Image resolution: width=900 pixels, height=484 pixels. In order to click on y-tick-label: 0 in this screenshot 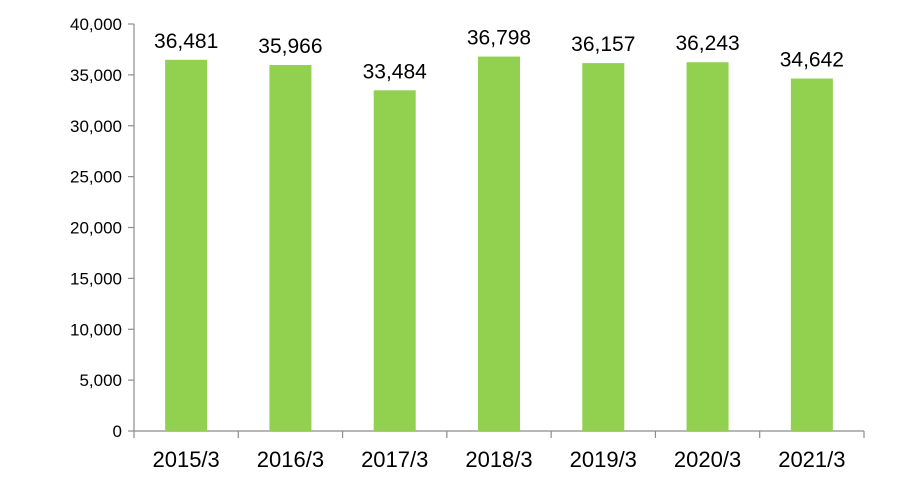, I will do `click(117, 431)`.